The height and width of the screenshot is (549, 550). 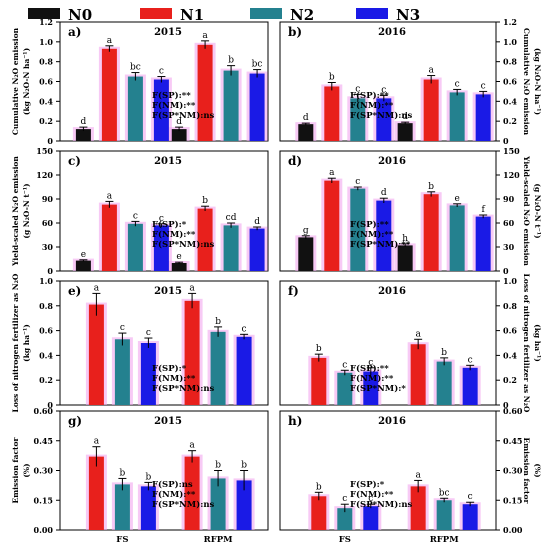 I want to click on plot-frame, so click(x=164, y=343).